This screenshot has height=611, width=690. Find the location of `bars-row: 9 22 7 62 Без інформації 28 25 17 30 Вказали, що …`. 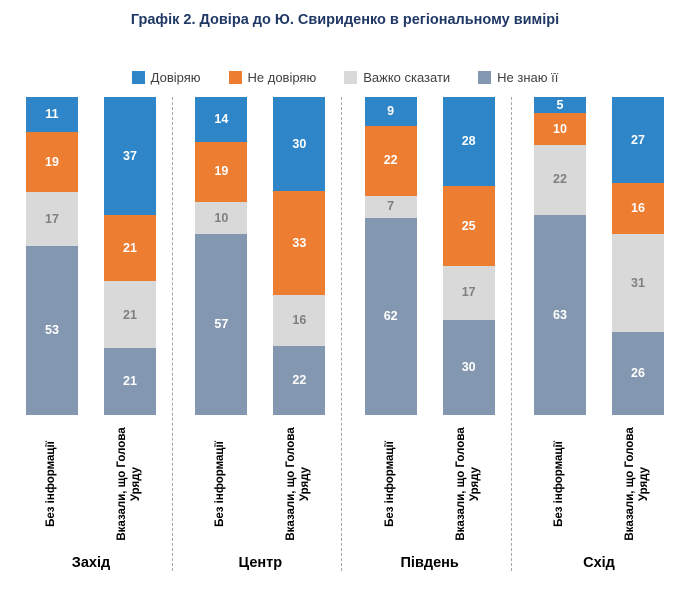

bars-row: 9 22 7 62 Без інформації 28 25 17 30 Вказали, що … is located at coordinates (429, 322).